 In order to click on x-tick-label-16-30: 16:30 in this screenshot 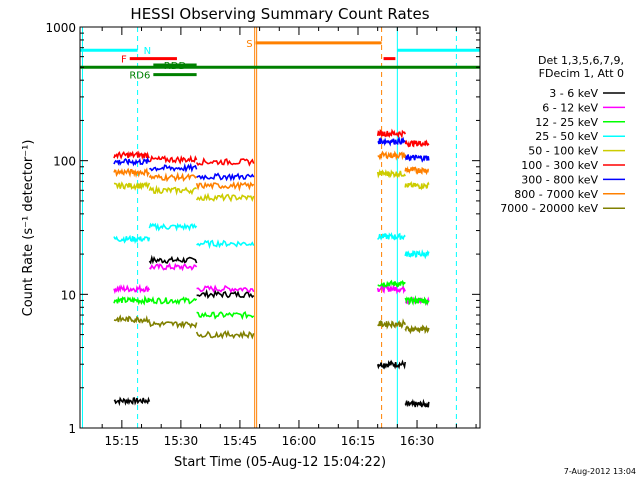, I will do `click(417, 441)`.